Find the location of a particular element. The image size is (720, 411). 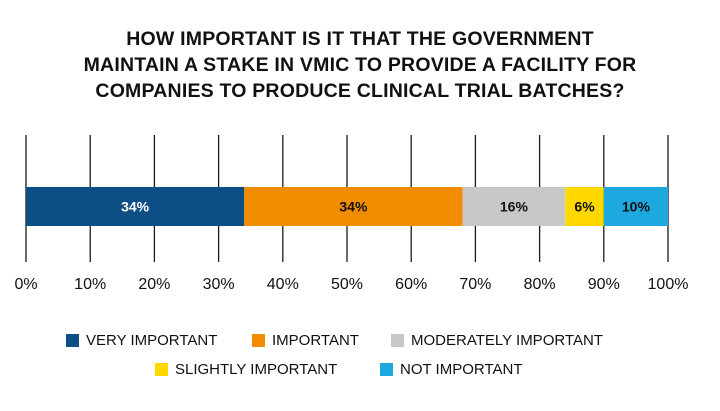

legend-swatch-important is located at coordinates (258, 340).